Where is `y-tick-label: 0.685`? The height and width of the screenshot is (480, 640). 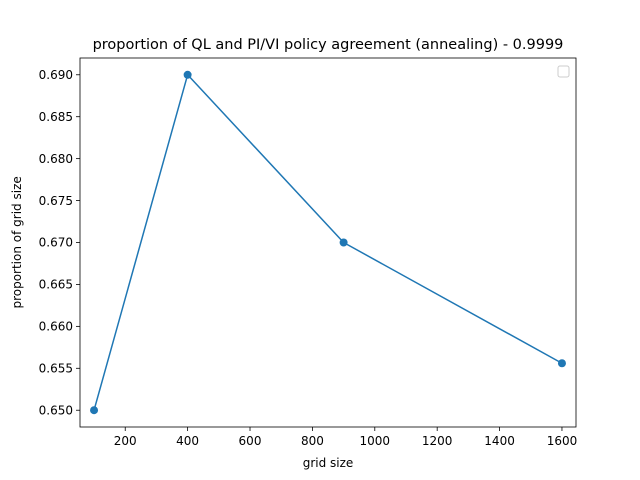 y-tick-label: 0.685 is located at coordinates (56, 117).